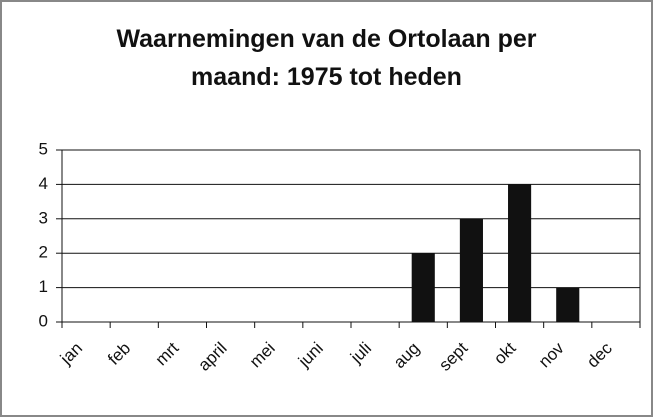  Describe the element at coordinates (43, 320) in the screenshot. I see `y-tick-label: 0` at that location.